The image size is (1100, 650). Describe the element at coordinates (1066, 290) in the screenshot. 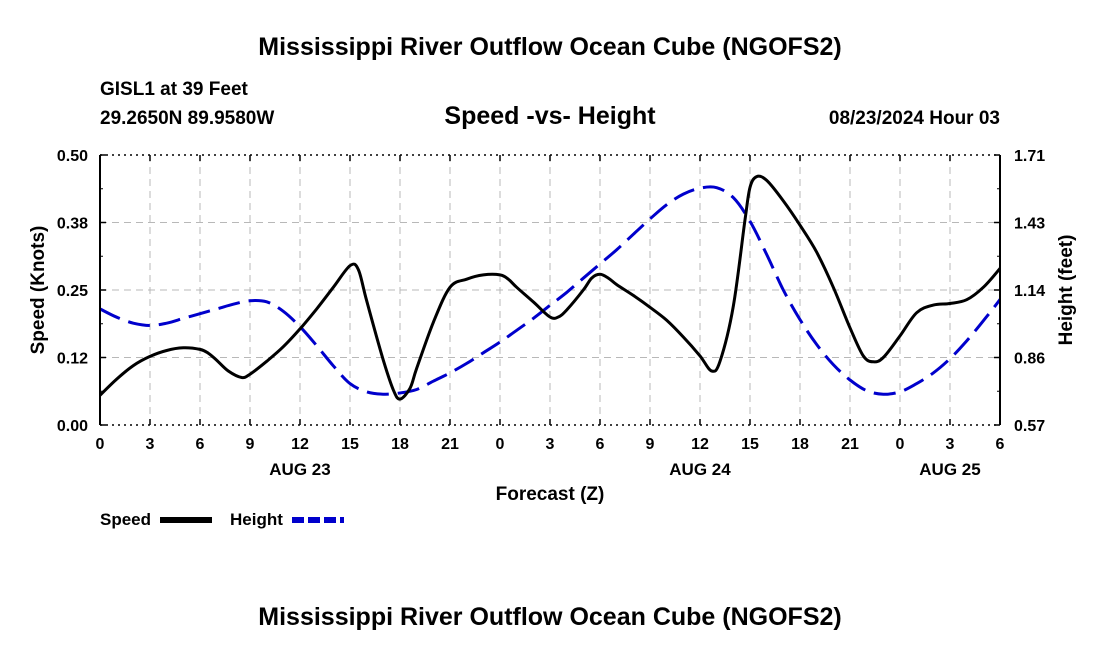

I see `y2-axis-label: Height (feet)` at that location.